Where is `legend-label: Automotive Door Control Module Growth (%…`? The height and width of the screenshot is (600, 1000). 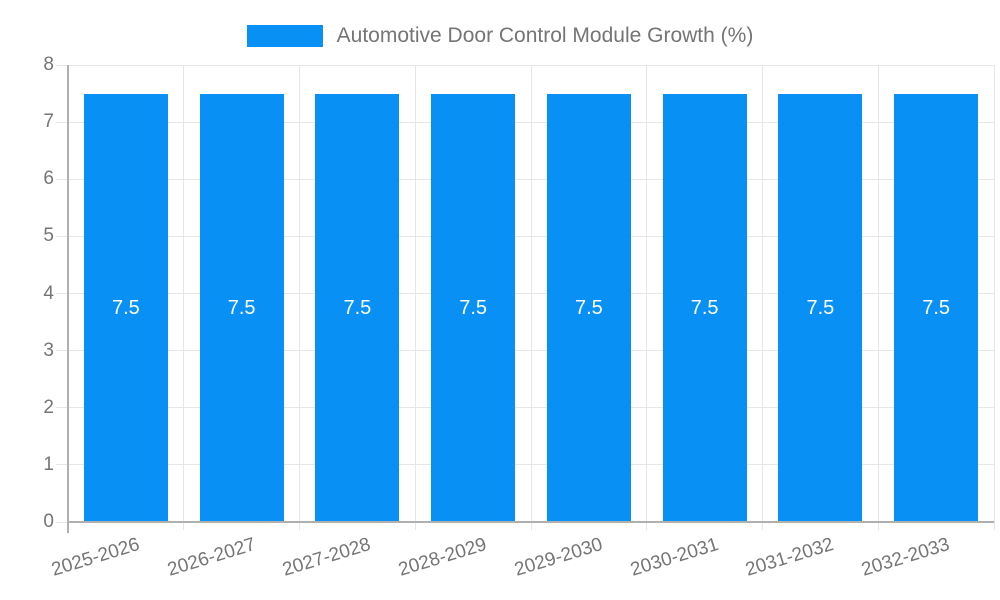 legend-label: Automotive Door Control Module Growth (%… is located at coordinates (545, 35).